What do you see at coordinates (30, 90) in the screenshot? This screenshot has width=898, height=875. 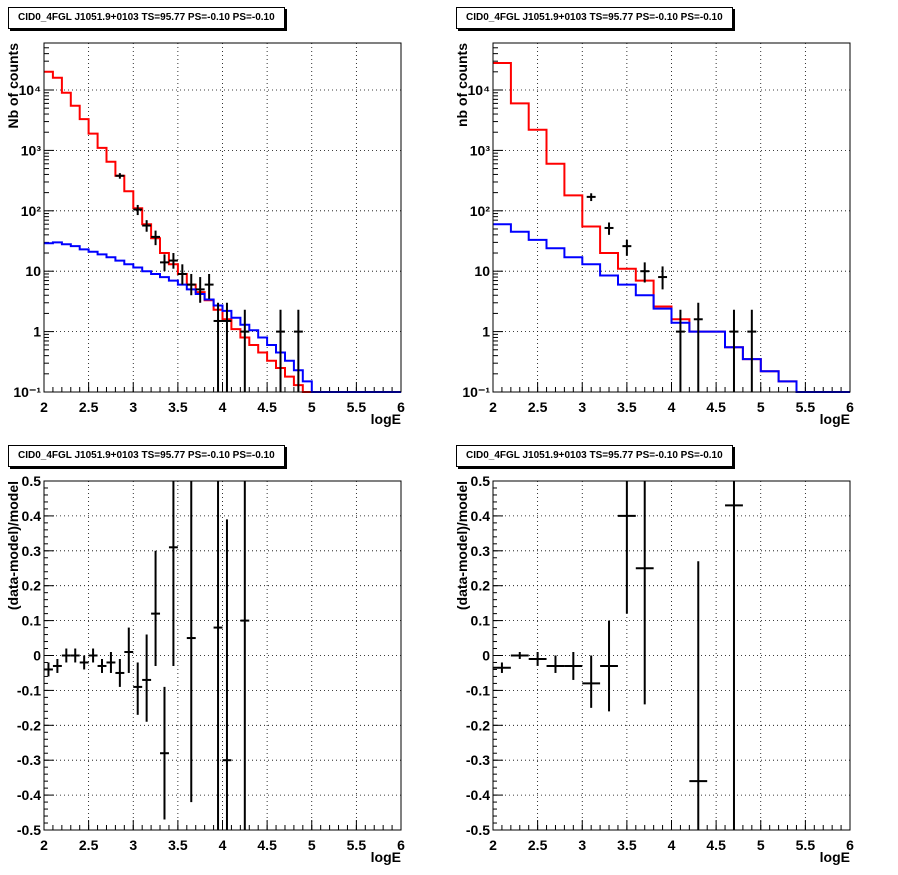 I see `y-tick-label: 10⁴` at bounding box center [30, 90].